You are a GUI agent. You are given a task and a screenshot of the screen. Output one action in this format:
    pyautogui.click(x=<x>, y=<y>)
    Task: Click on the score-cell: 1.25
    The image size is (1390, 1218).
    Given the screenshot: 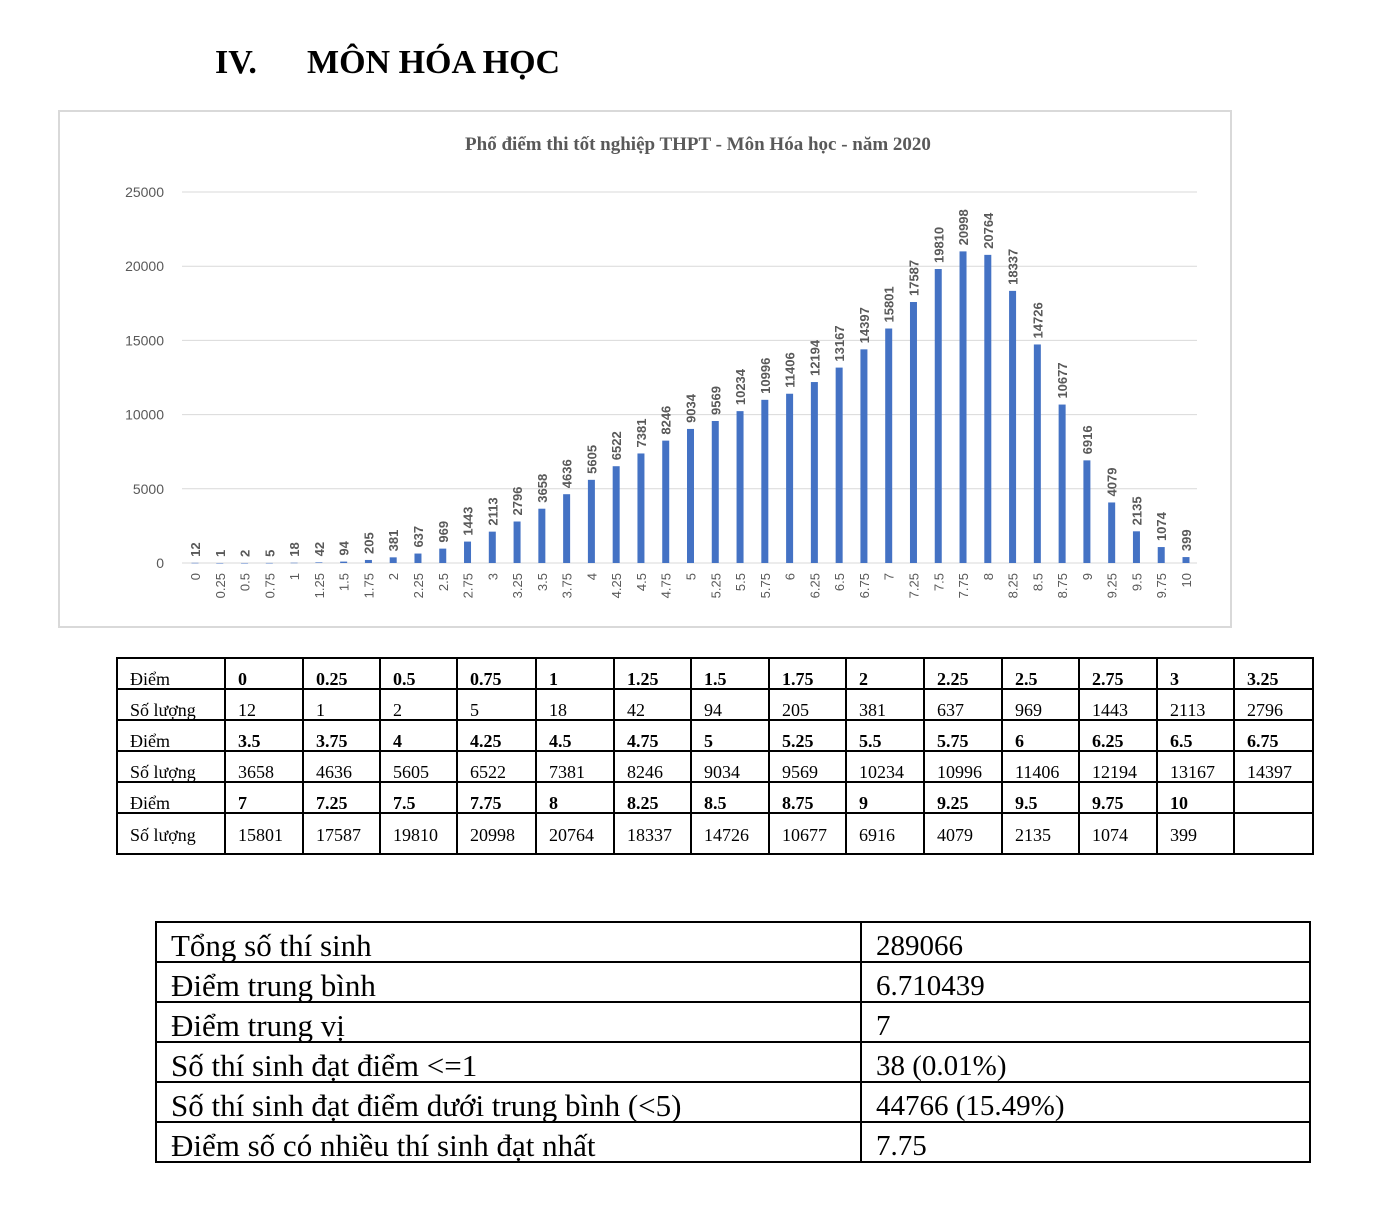 What is the action you would take?
    pyautogui.click(x=652, y=673)
    